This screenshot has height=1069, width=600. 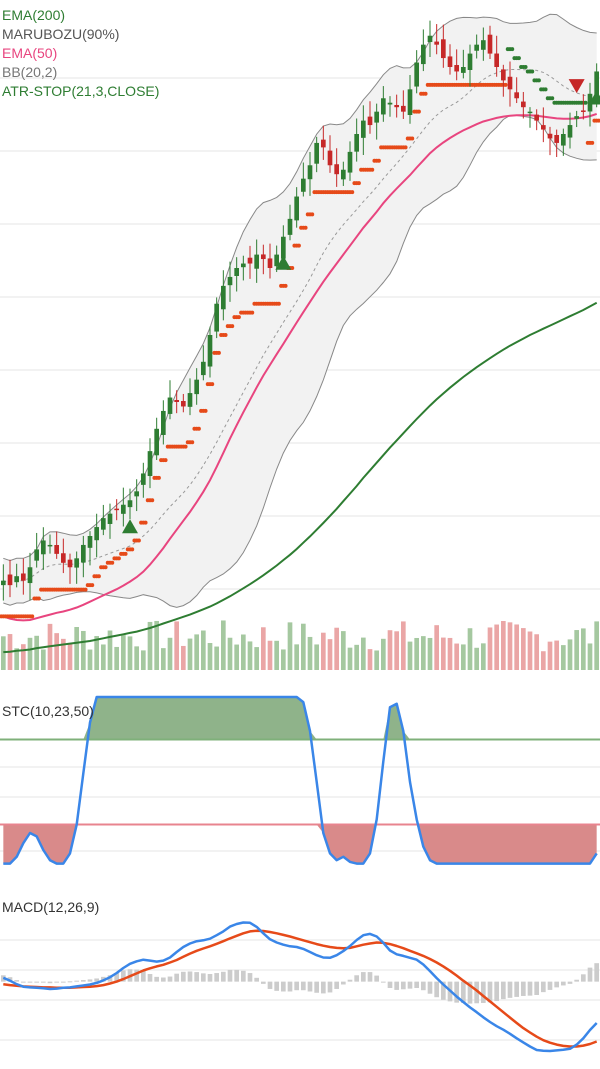 I want to click on macd-signal-line, so click(x=300, y=988).